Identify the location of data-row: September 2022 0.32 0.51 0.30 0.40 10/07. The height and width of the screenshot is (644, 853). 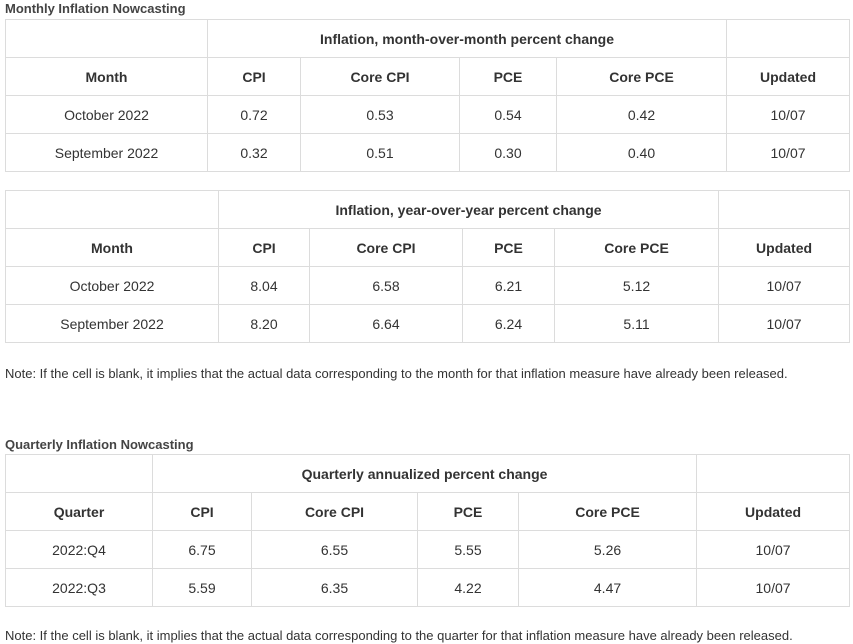
(428, 152).